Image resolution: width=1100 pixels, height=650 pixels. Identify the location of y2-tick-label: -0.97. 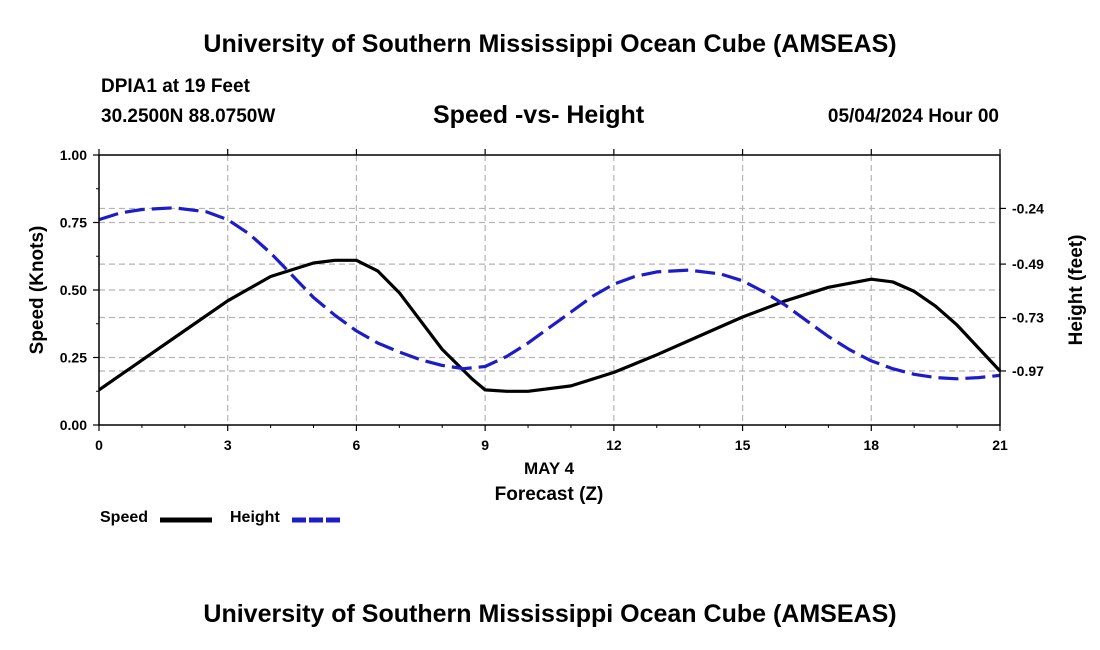
(1028, 371).